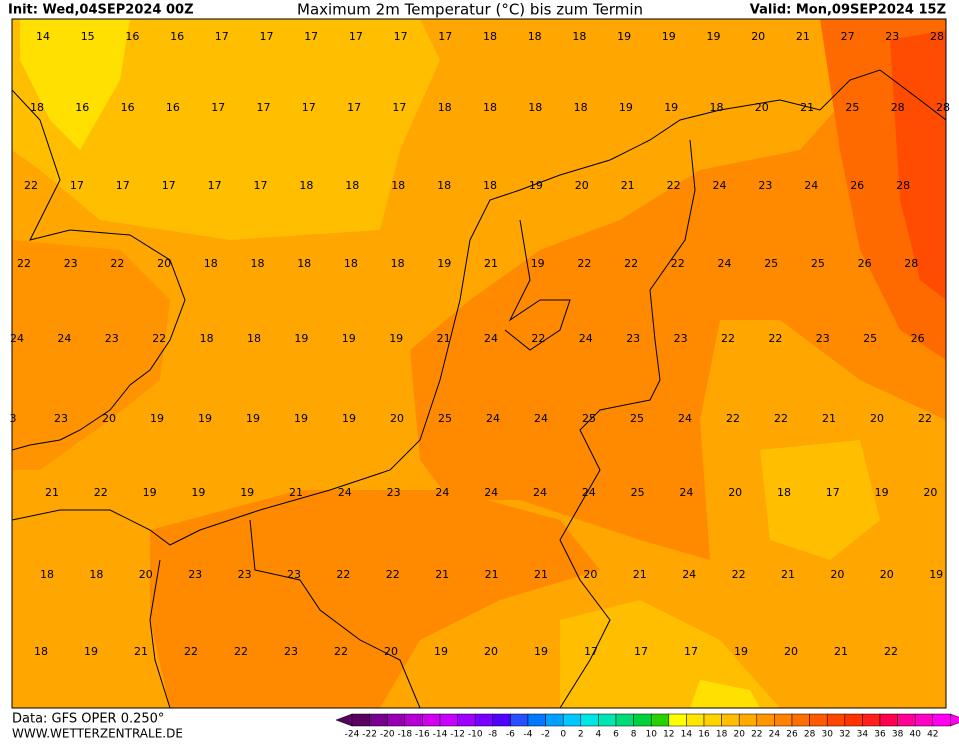  What do you see at coordinates (75, 84) in the screenshot?
I see `field-bright` at bounding box center [75, 84].